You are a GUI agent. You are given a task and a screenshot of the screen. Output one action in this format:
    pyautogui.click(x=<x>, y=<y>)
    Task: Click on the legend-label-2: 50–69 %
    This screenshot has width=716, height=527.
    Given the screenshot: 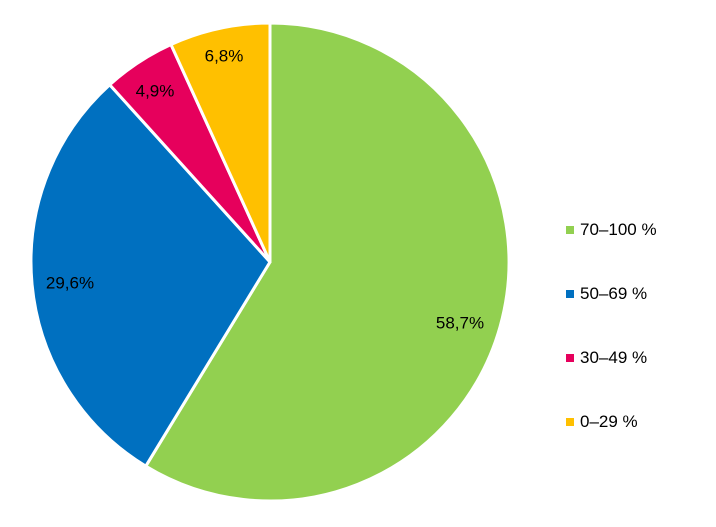 What is the action you would take?
    pyautogui.click(x=614, y=293)
    